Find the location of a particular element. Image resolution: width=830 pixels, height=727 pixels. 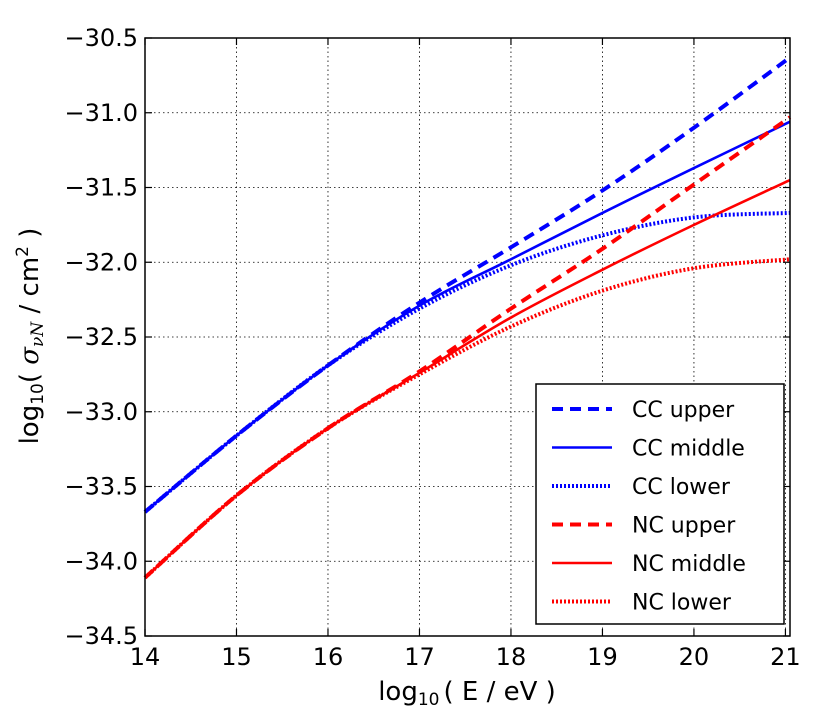

y-tick-label: −34.5 is located at coordinates (101, 636).